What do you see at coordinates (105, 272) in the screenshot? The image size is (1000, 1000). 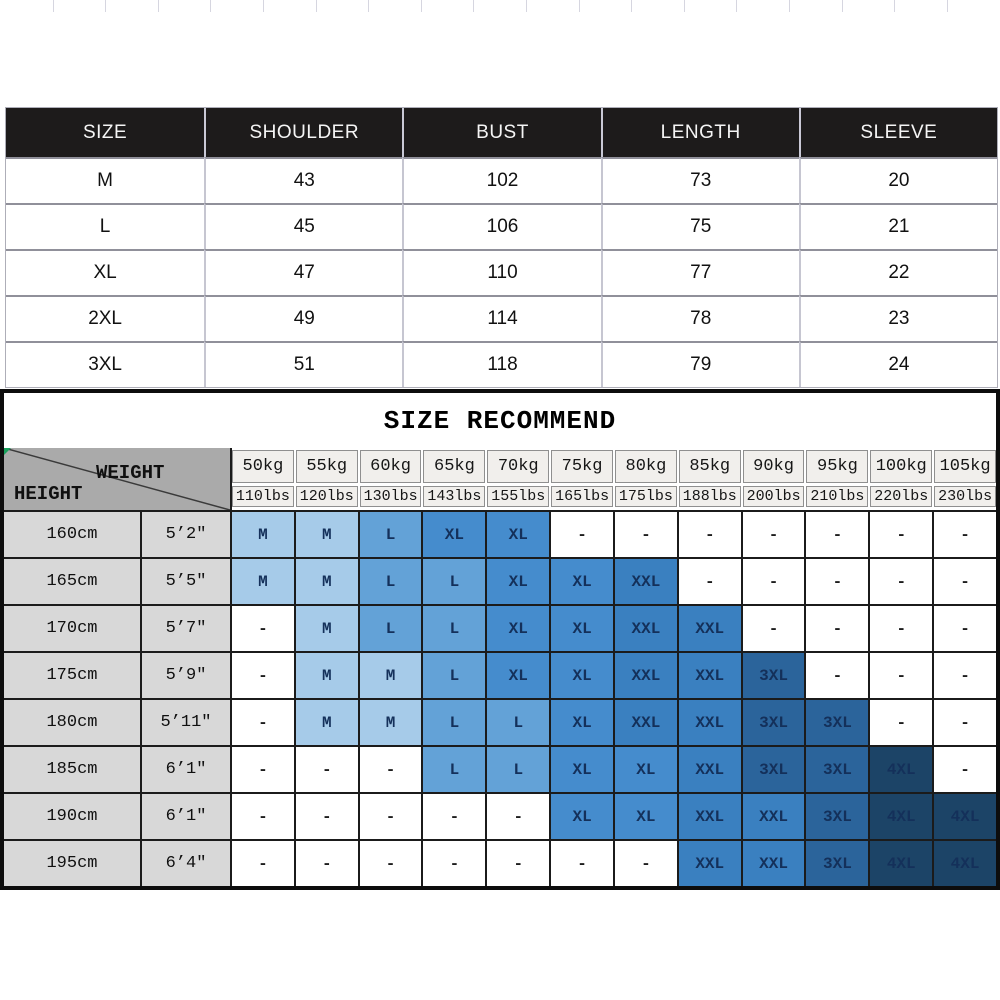 I see `size-table-cell: XL` at bounding box center [105, 272].